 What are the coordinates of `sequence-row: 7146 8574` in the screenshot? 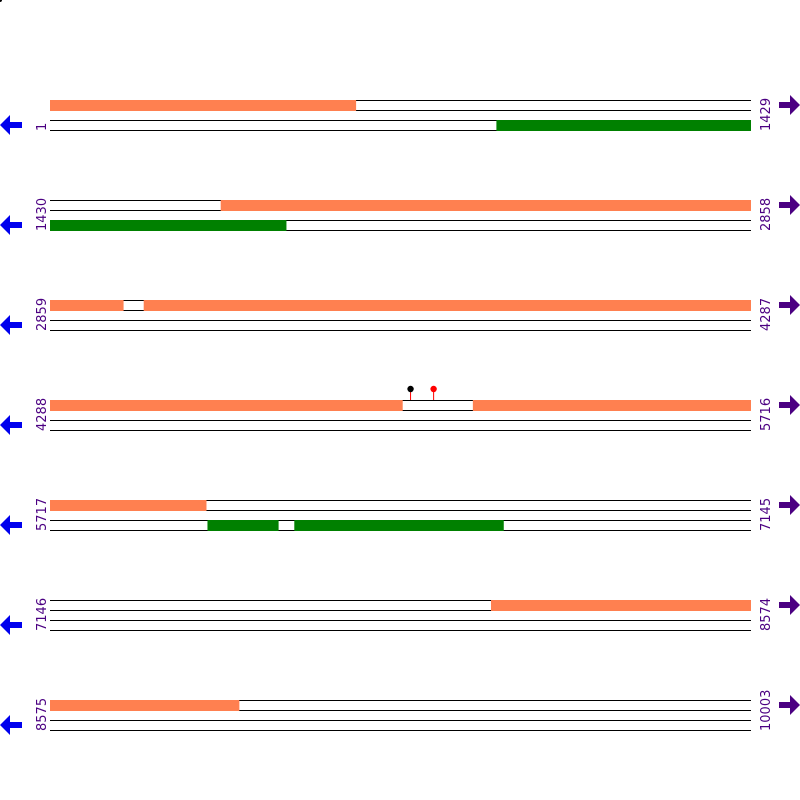 It's located at (400, 615).